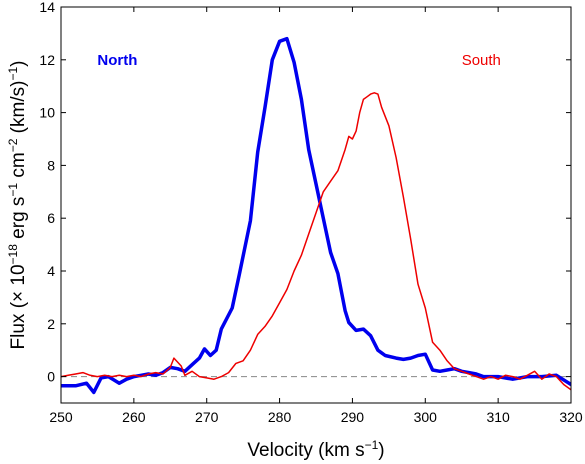 The height and width of the screenshot is (464, 585). What do you see at coordinates (18, 221) in the screenshot?
I see `y-axis-label-mid1: erg s` at bounding box center [18, 221].